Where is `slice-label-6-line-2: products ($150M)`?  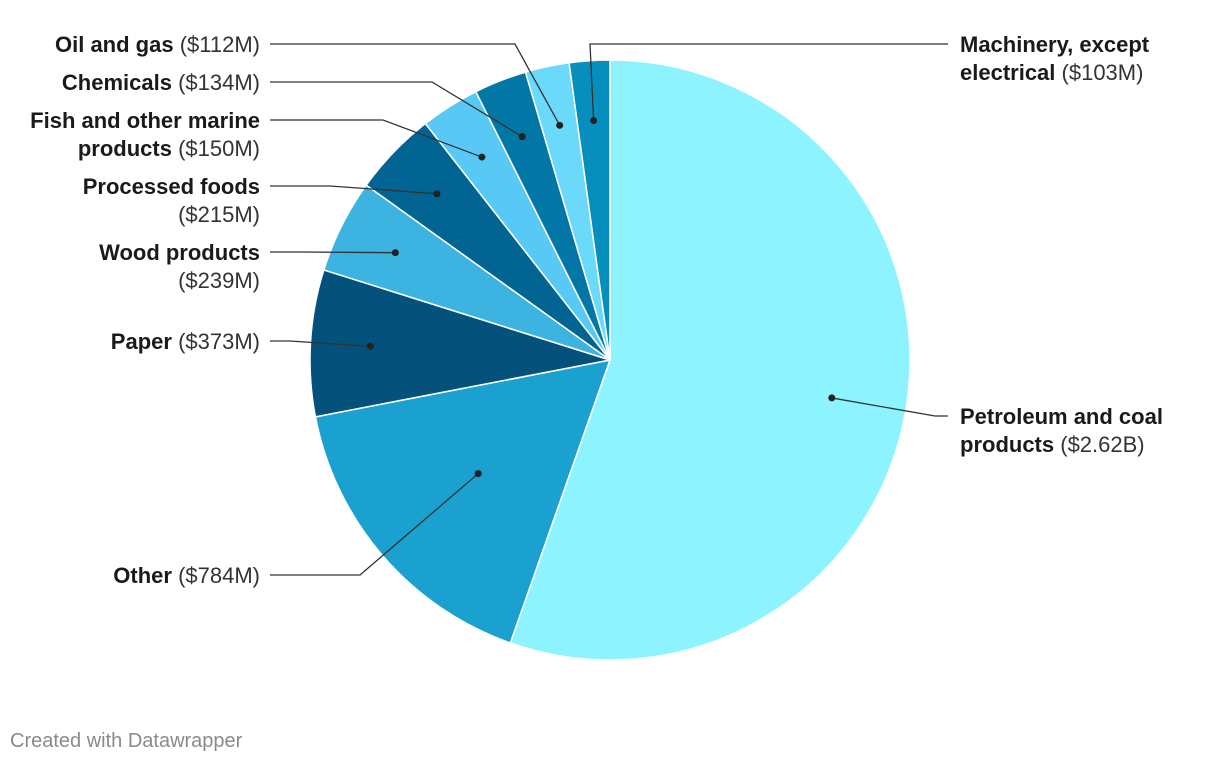
slice-label-6-line-2: products ($150M) is located at coordinates (169, 148).